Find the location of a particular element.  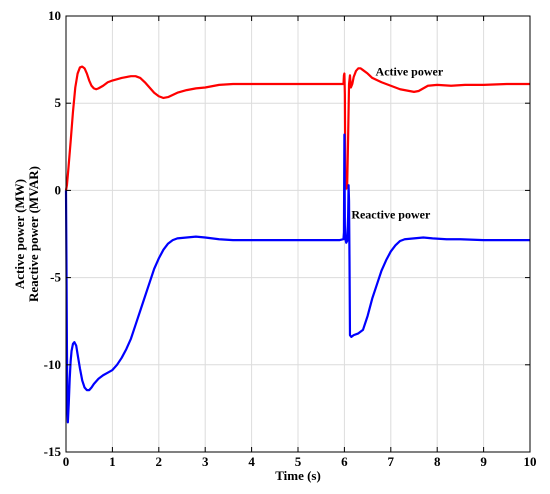

y-tick-label: -5 is located at coordinates (55, 277).